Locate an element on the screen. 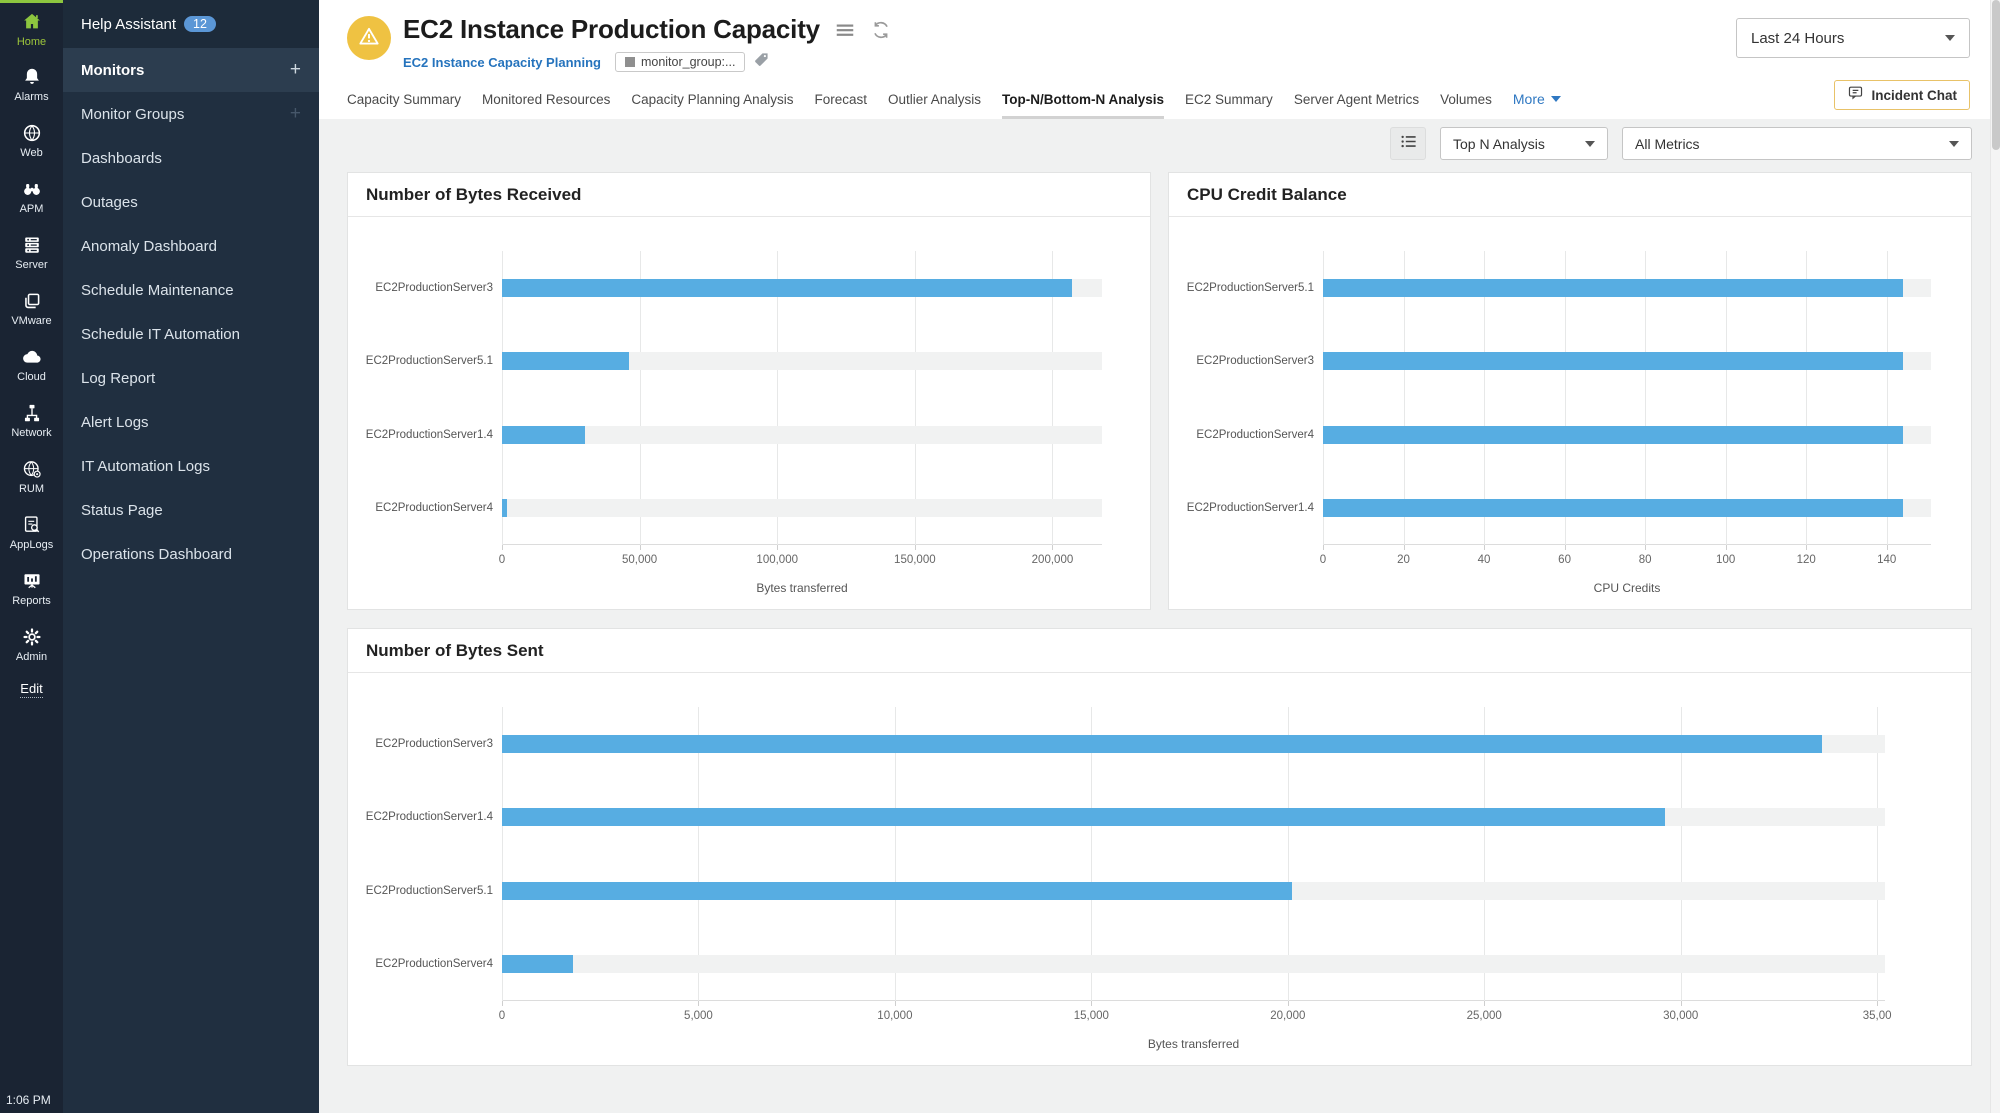 The image size is (2000, 1113). x-tick-label: 35,00 is located at coordinates (1877, 1016).